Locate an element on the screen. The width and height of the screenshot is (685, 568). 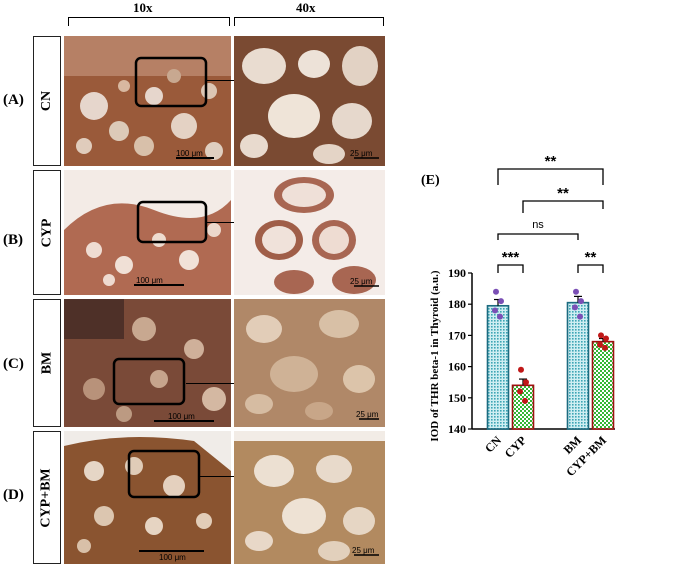
y-tick-label: 170 is located at coordinates (457, 335).